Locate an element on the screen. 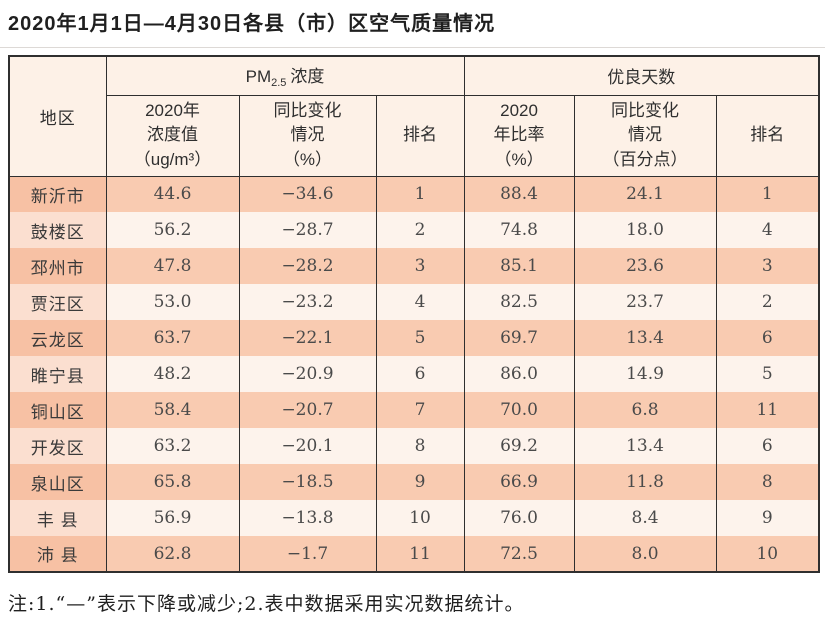 This screenshot has height=620, width=825. cell-pm-value: 58.4 is located at coordinates (172, 410).